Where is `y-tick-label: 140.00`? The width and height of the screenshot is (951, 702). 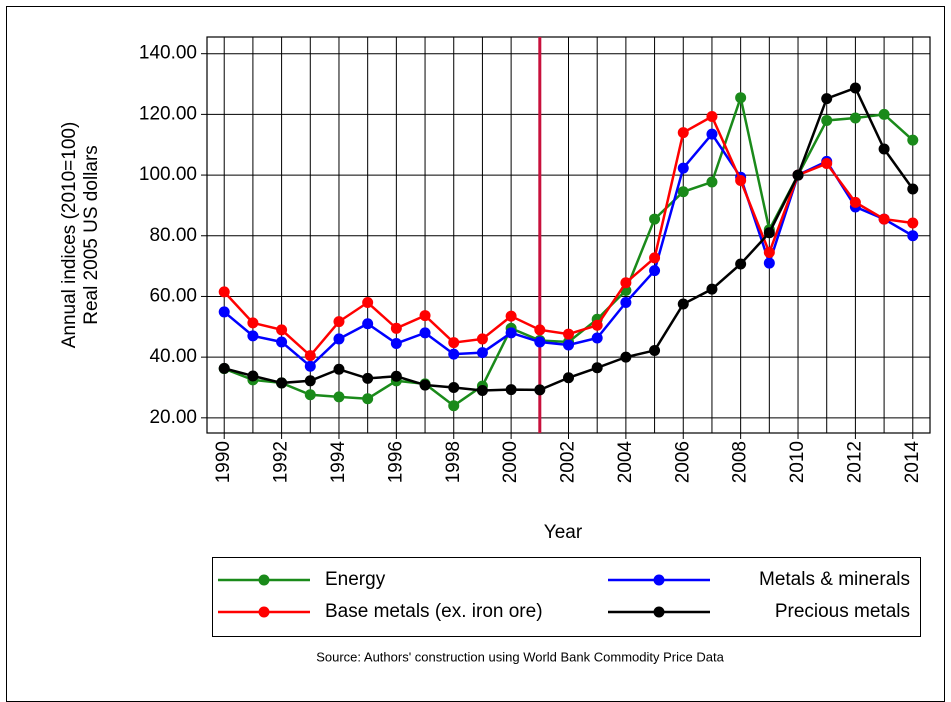 y-tick-label: 140.00 is located at coordinates (168, 53).